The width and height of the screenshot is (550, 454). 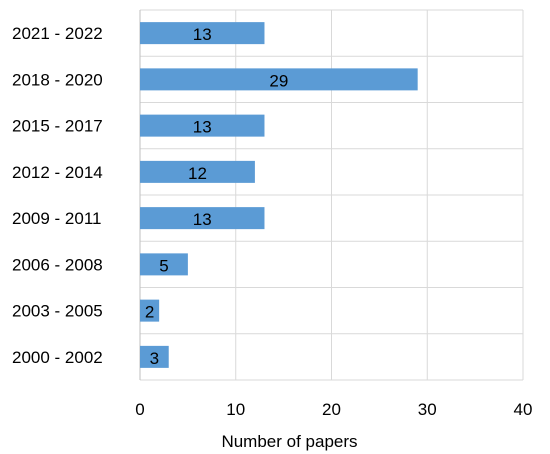 I want to click on data-label: 5, so click(x=163, y=265).